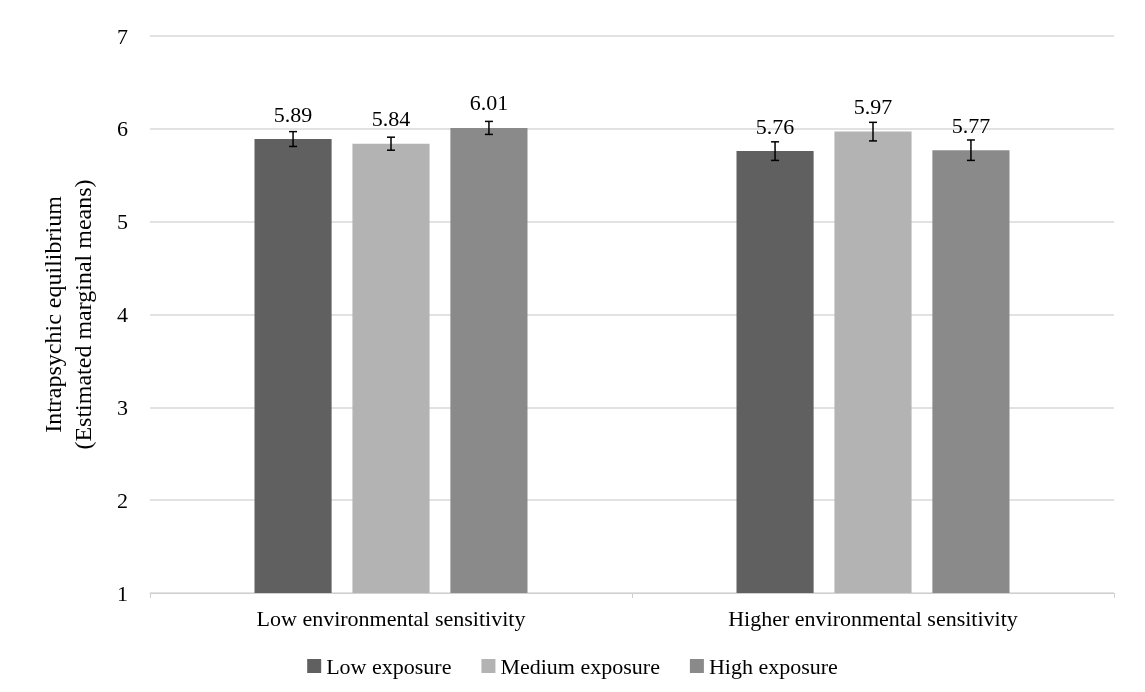 The height and width of the screenshot is (692, 1145). Describe the element at coordinates (122, 129) in the screenshot. I see `y-tick-label: 6` at that location.